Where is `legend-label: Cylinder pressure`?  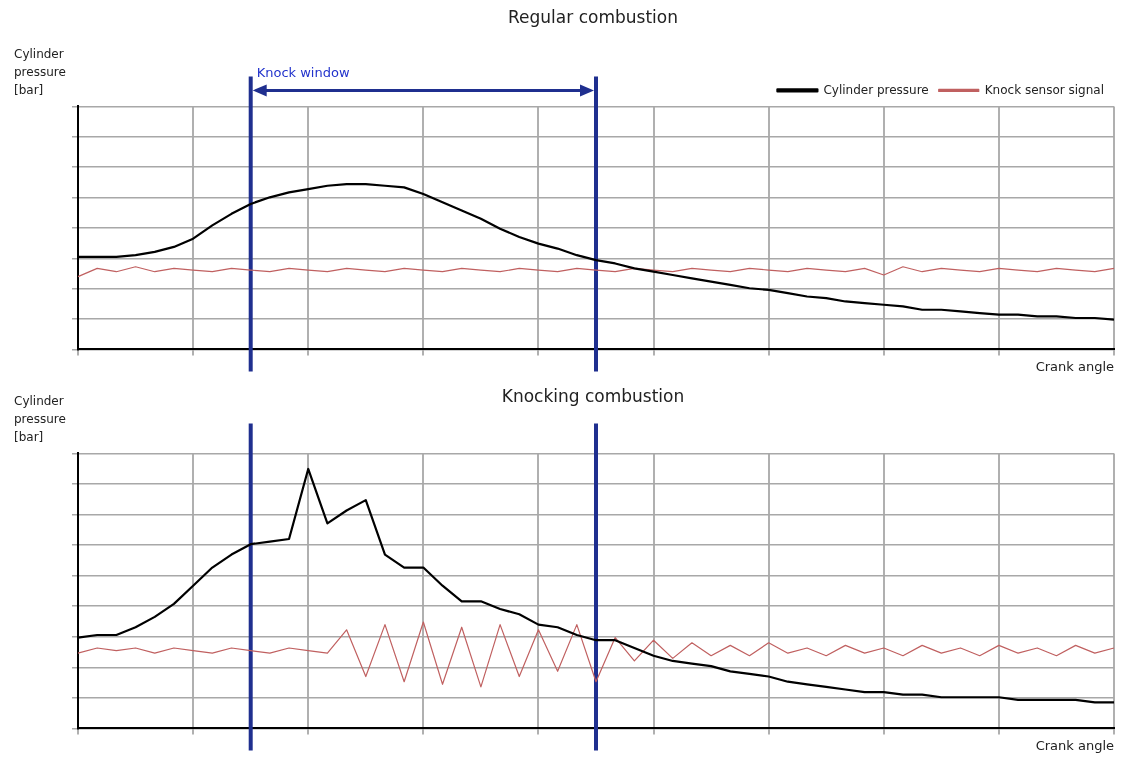
legend-label: Cylinder pressure is located at coordinates (876, 89).